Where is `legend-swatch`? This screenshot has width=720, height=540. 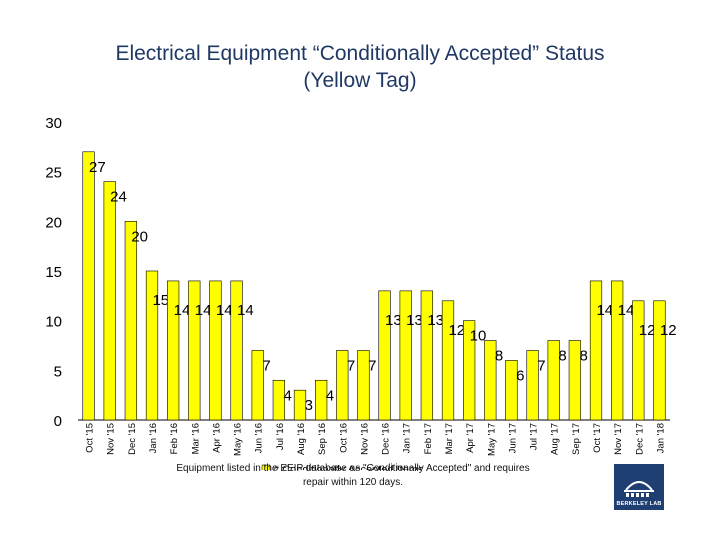 legend-swatch is located at coordinates (266, 467).